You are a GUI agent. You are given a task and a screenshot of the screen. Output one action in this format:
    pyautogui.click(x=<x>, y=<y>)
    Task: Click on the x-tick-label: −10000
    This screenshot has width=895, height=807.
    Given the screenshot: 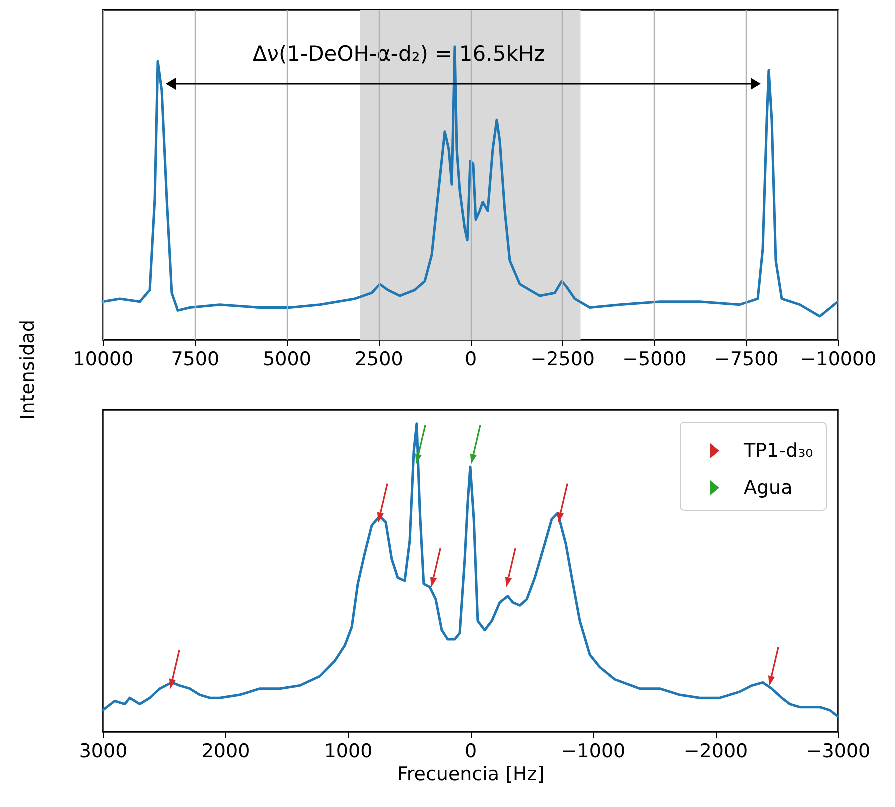 What is the action you would take?
    pyautogui.click(x=838, y=359)
    